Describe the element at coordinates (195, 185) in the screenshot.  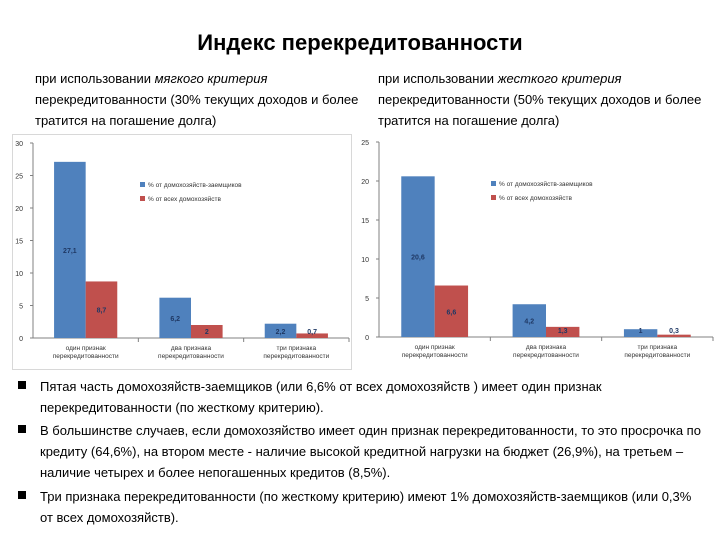
I see `soft-legend-label: % от домохозяйств-заемщиков` at that location.